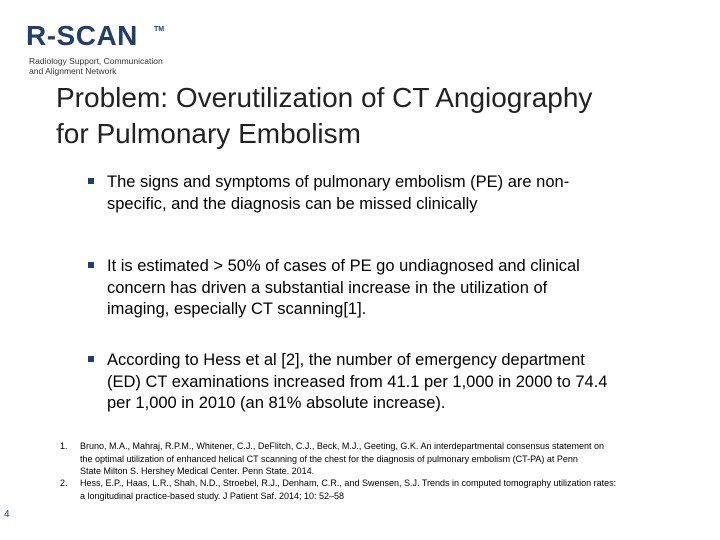  Describe the element at coordinates (64, 446) in the screenshot. I see `reference-number: 1.` at that location.